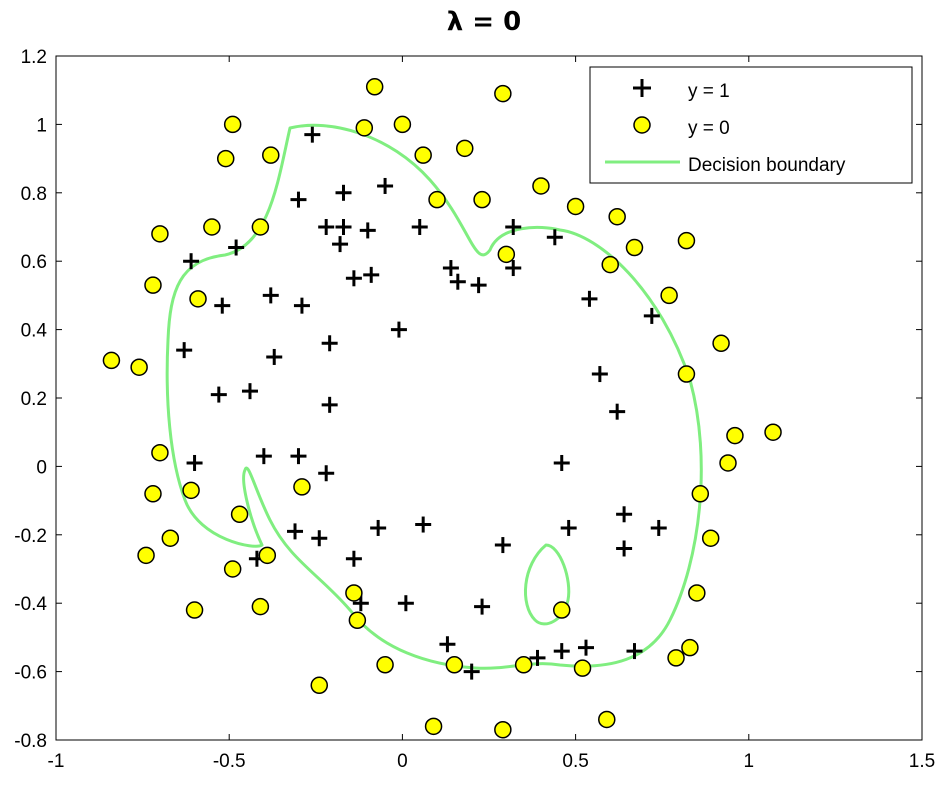  What do you see at coordinates (34, 331) in the screenshot?
I see `y-tick-label: 0.4` at bounding box center [34, 331].